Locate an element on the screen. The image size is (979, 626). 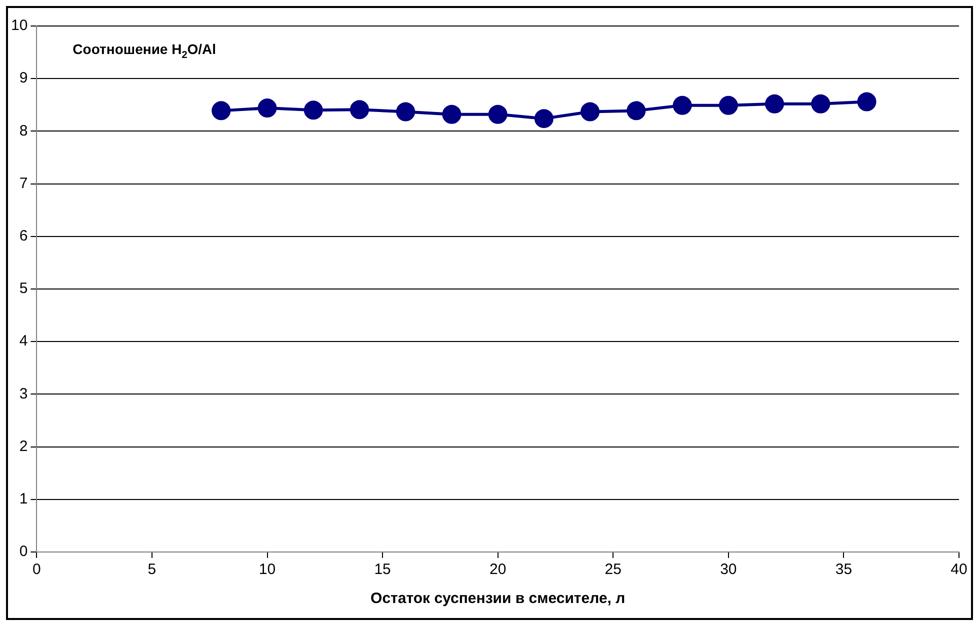
y-tick-label: 9 is located at coordinates (23, 78).